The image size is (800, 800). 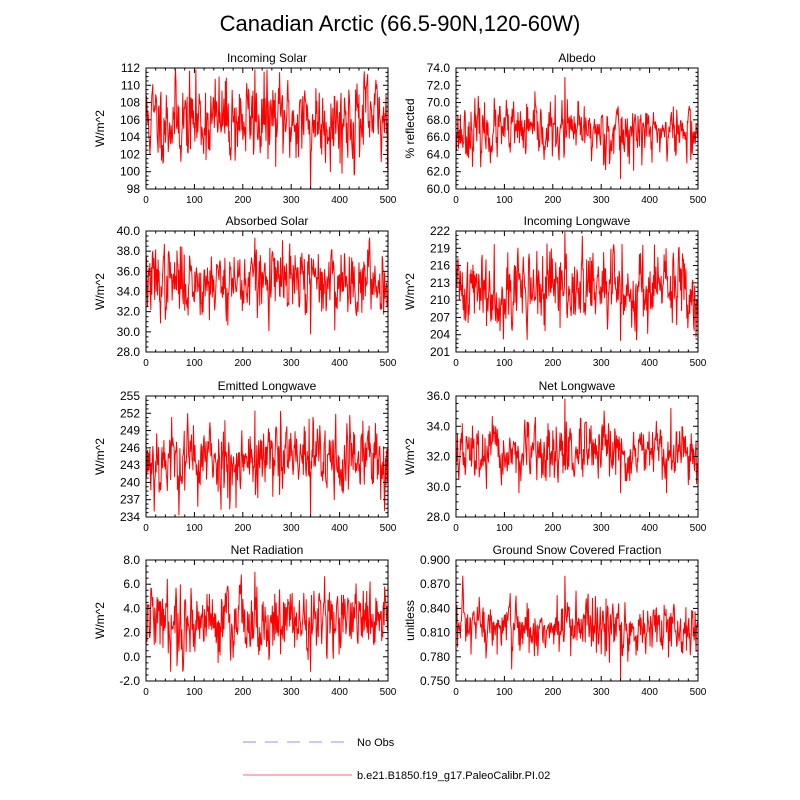 What do you see at coordinates (134, 189) in the screenshot?
I see `y-tick-label: 98` at bounding box center [134, 189].